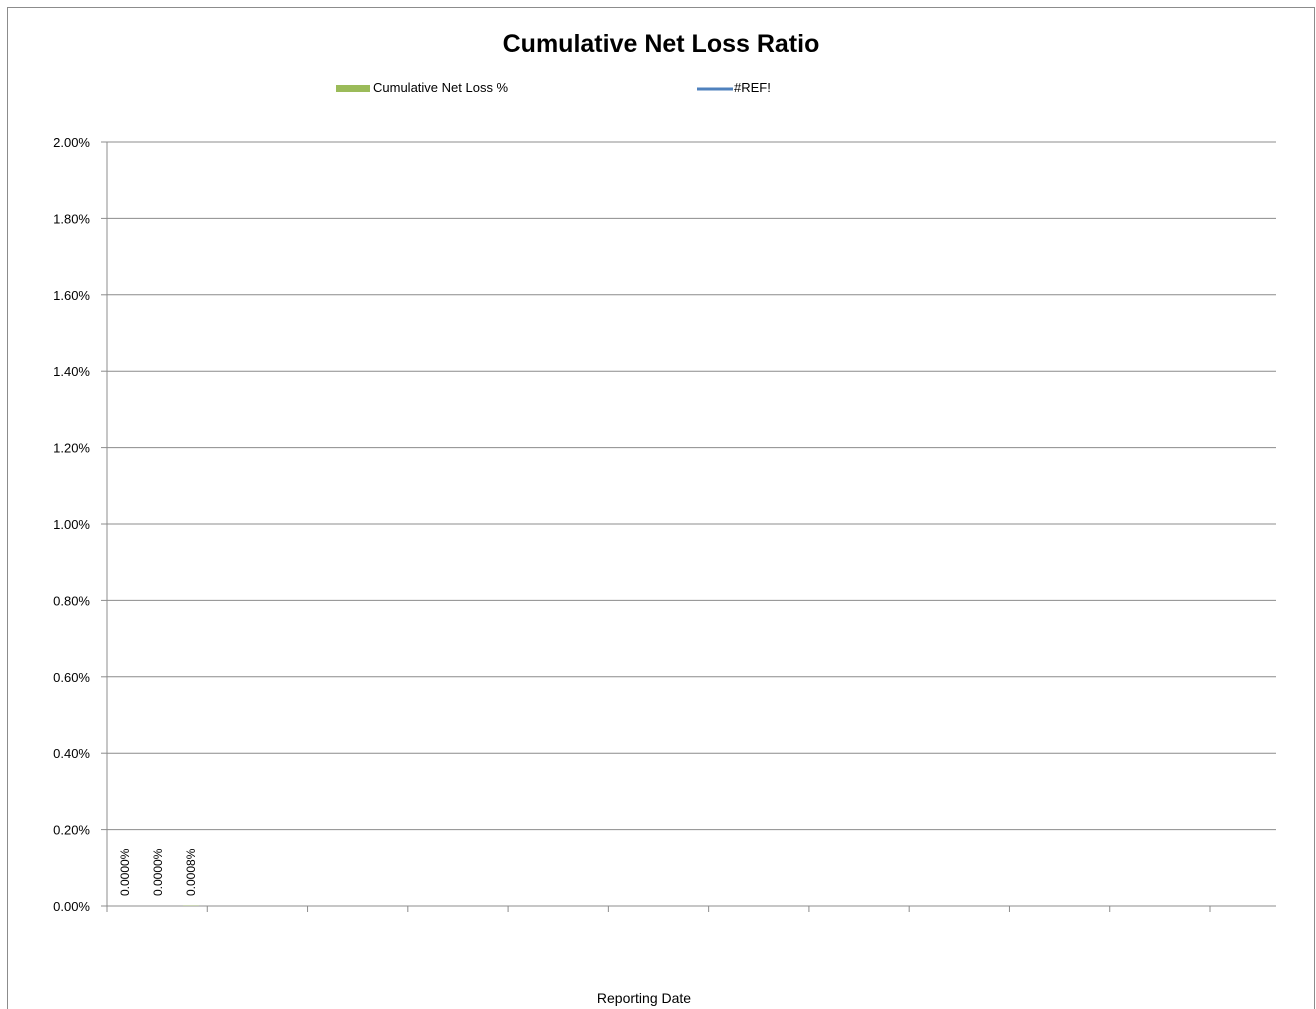 This screenshot has width=1316, height=1009. What do you see at coordinates (71, 295) in the screenshot?
I see `y-tick-label: 1.60%` at bounding box center [71, 295].